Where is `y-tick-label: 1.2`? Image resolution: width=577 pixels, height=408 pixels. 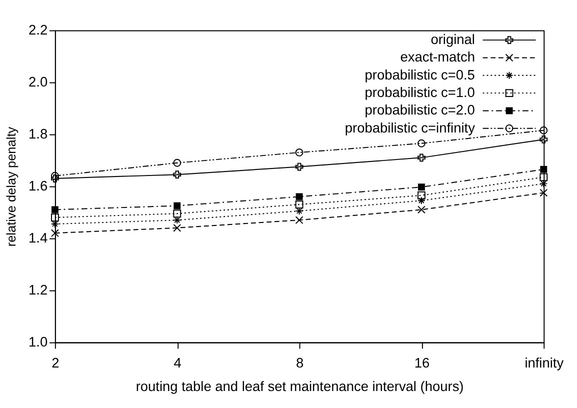
y-tick-label: 1.2 is located at coordinates (38, 290).